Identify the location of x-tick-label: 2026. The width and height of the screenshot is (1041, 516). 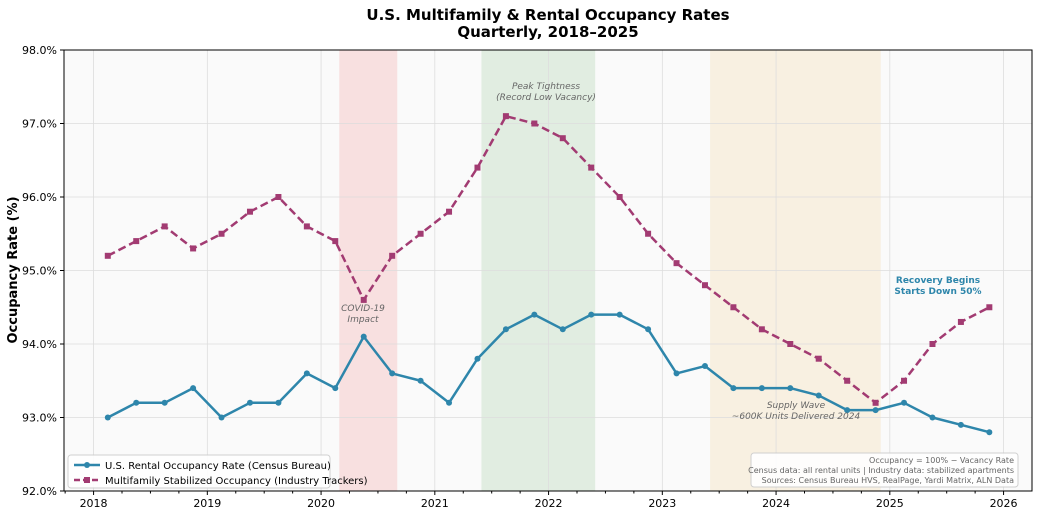
(1004, 503).